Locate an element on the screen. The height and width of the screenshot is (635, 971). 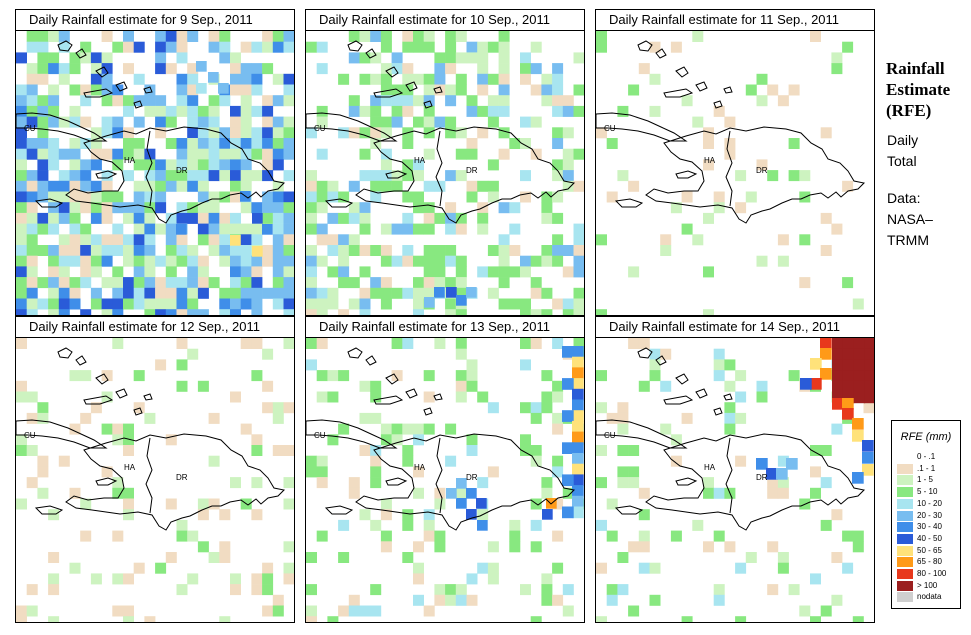
legend-label: 1 - 5 is located at coordinates (925, 480).